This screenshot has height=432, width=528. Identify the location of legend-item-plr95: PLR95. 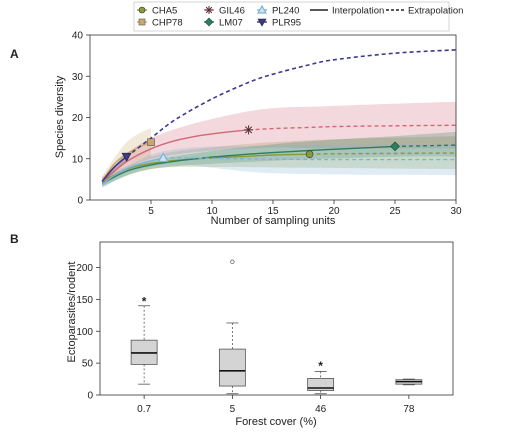
(279, 23).